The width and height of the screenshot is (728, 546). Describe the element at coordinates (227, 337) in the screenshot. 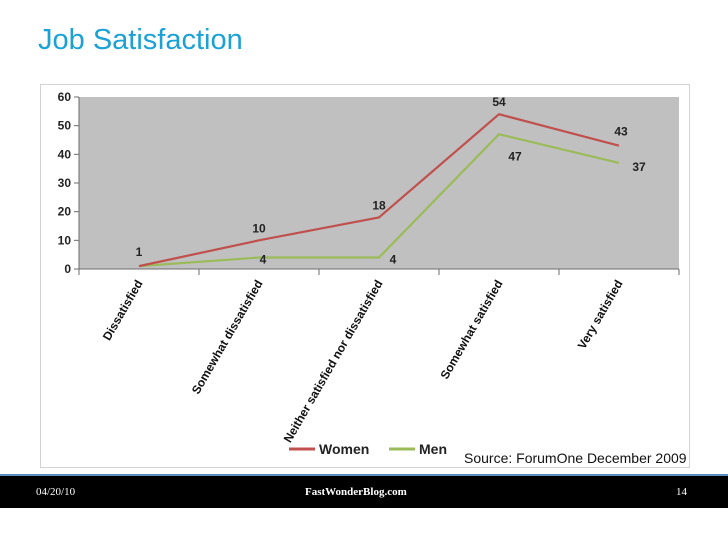

I see `x-category-label: Somewhat dissatisfied` at that location.